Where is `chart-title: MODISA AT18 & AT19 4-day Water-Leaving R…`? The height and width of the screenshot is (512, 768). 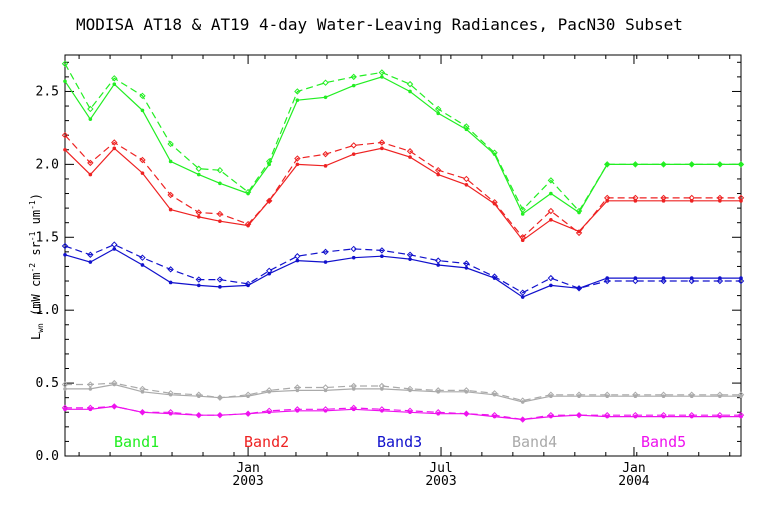 chart-title: MODISA AT18 & AT19 4-day Water-Leaving R… is located at coordinates (379, 24).